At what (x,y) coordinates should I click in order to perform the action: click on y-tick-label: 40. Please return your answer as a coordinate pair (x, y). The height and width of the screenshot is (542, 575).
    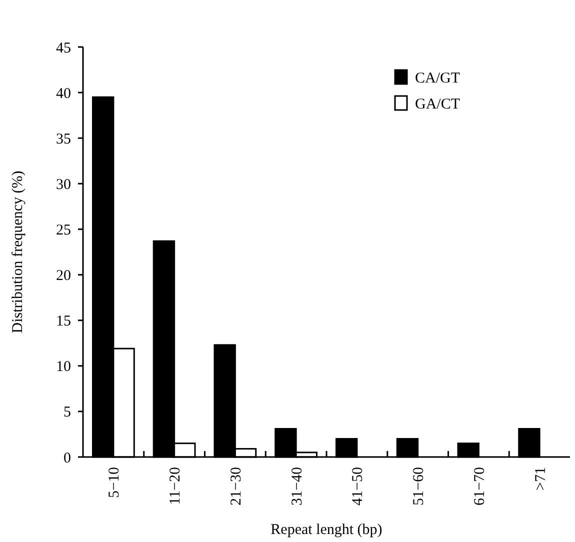
    Looking at the image, I should click on (63, 94).